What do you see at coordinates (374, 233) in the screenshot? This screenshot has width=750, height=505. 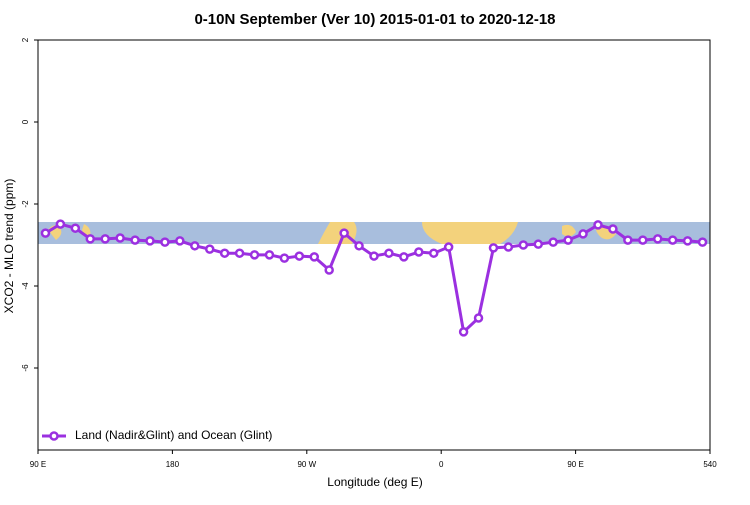 I see `map-band` at bounding box center [374, 233].